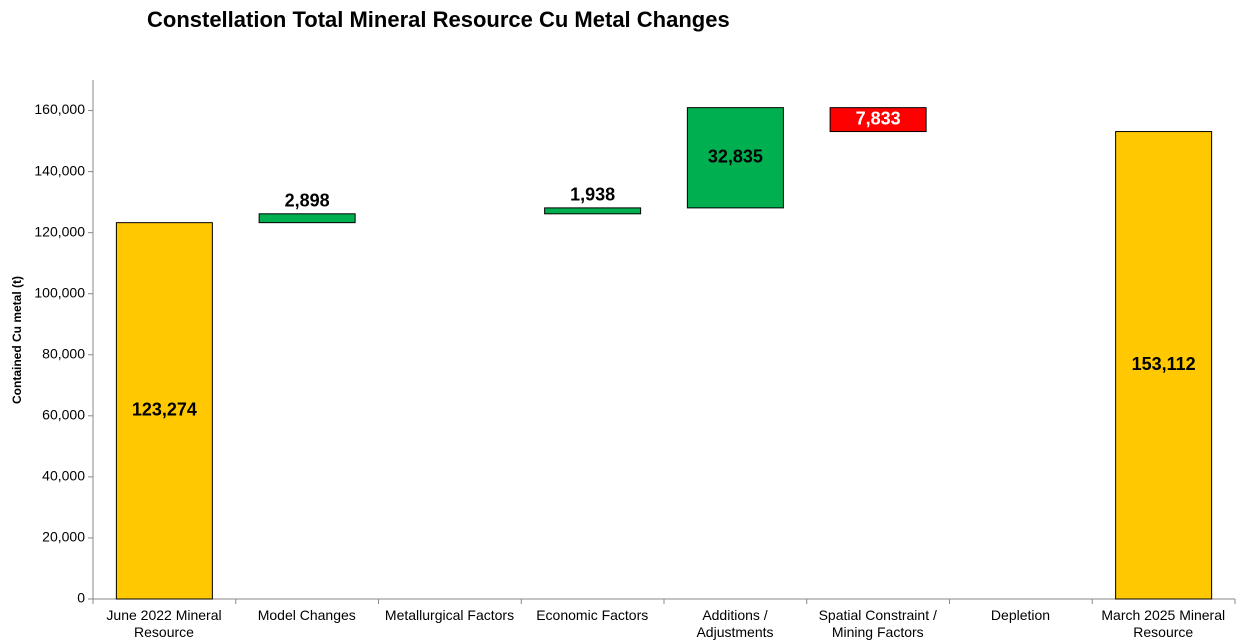 The image size is (1241, 643). I want to click on y-tick-label: 100,000, so click(59, 292).